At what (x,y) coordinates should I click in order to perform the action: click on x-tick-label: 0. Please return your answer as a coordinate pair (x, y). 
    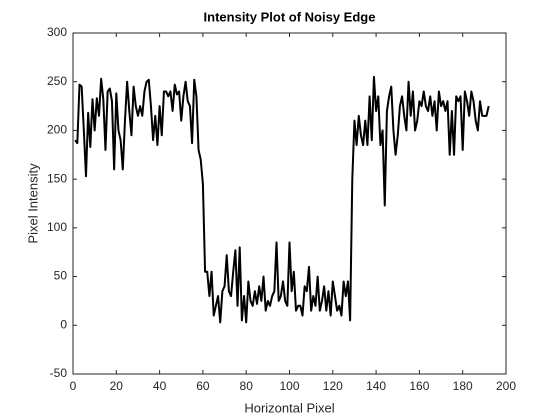
    Looking at the image, I should click on (73, 386).